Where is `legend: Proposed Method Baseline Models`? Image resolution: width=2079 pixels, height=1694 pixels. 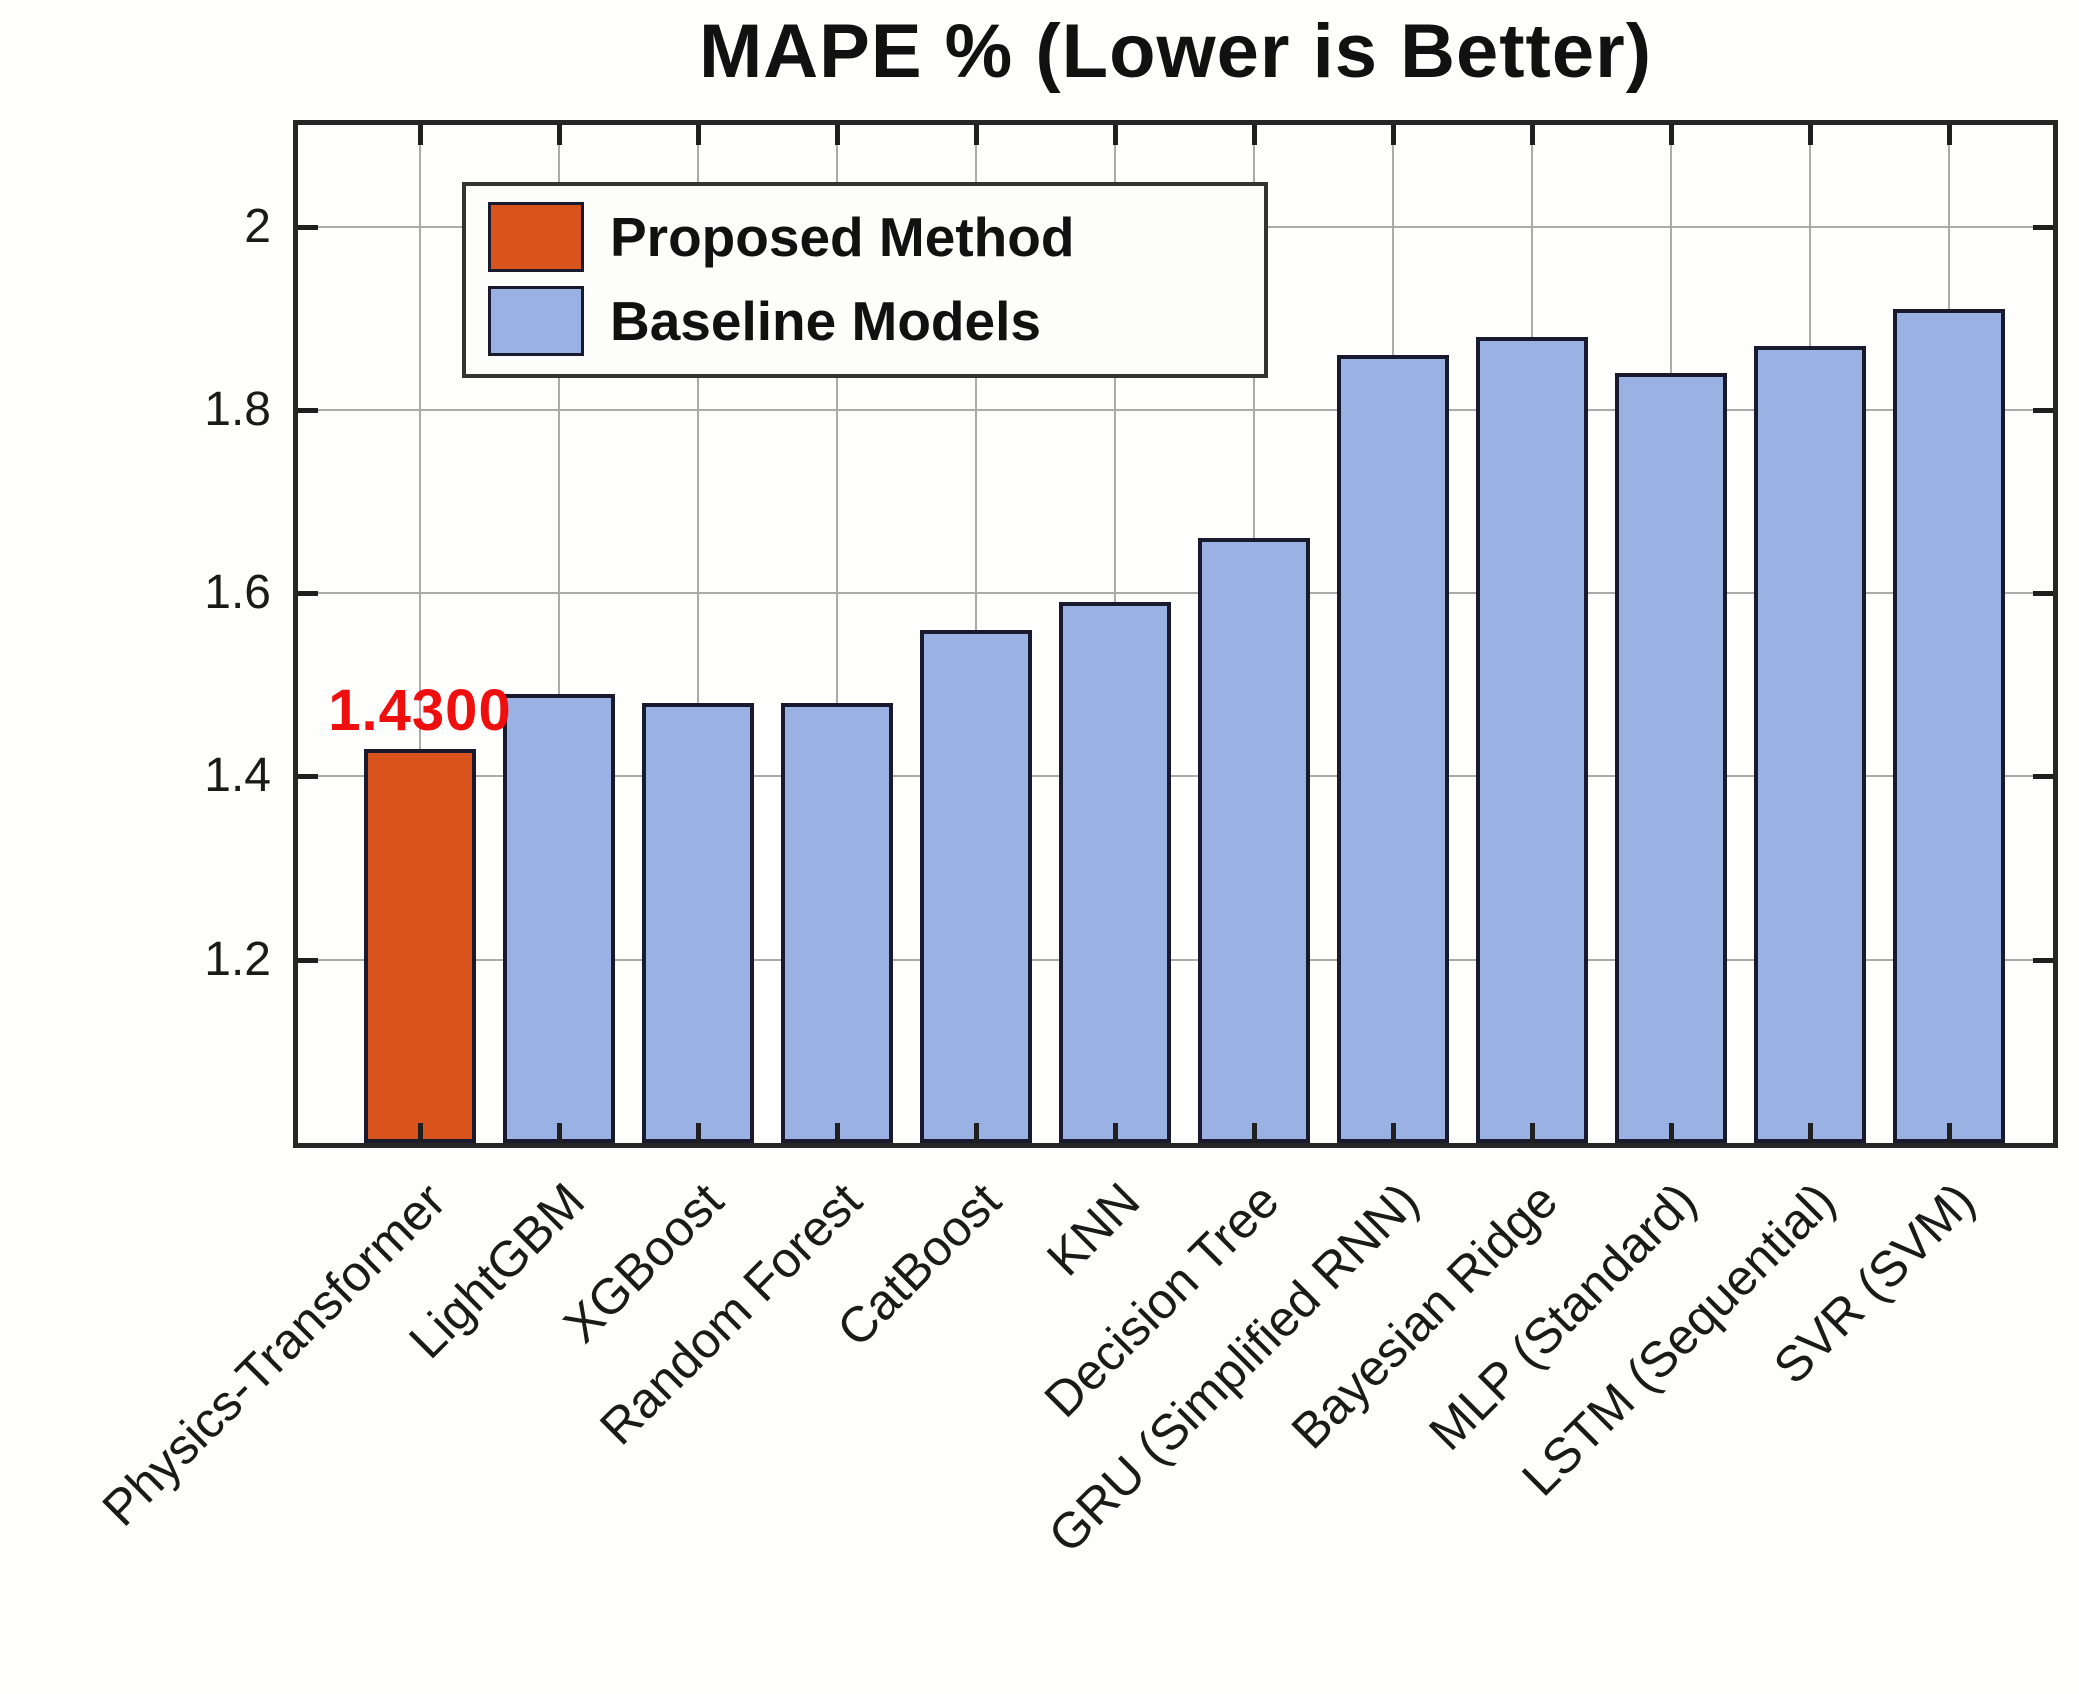
legend: Proposed Method Baseline Models is located at coordinates (865, 280).